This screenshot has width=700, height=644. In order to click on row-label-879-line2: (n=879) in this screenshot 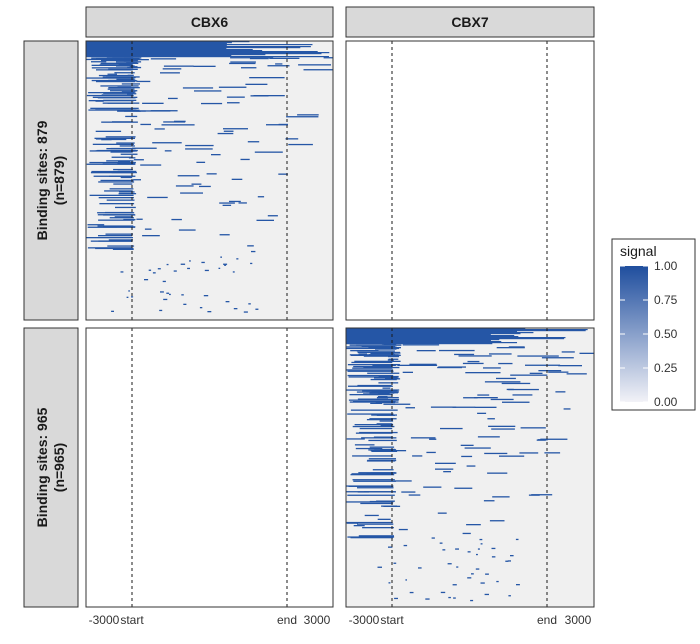, I will do `click(59, 180)`.